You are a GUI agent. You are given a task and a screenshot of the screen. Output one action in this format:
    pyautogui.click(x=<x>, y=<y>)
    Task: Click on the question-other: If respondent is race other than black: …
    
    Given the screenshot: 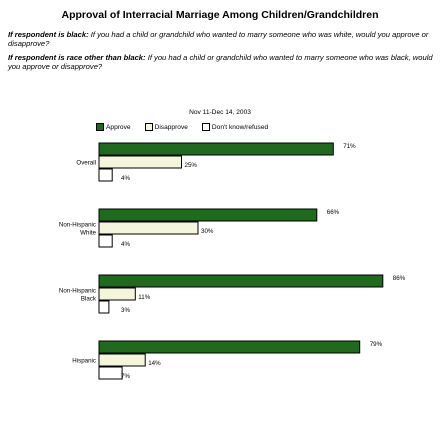 What is the action you would take?
    pyautogui.click(x=222, y=62)
    